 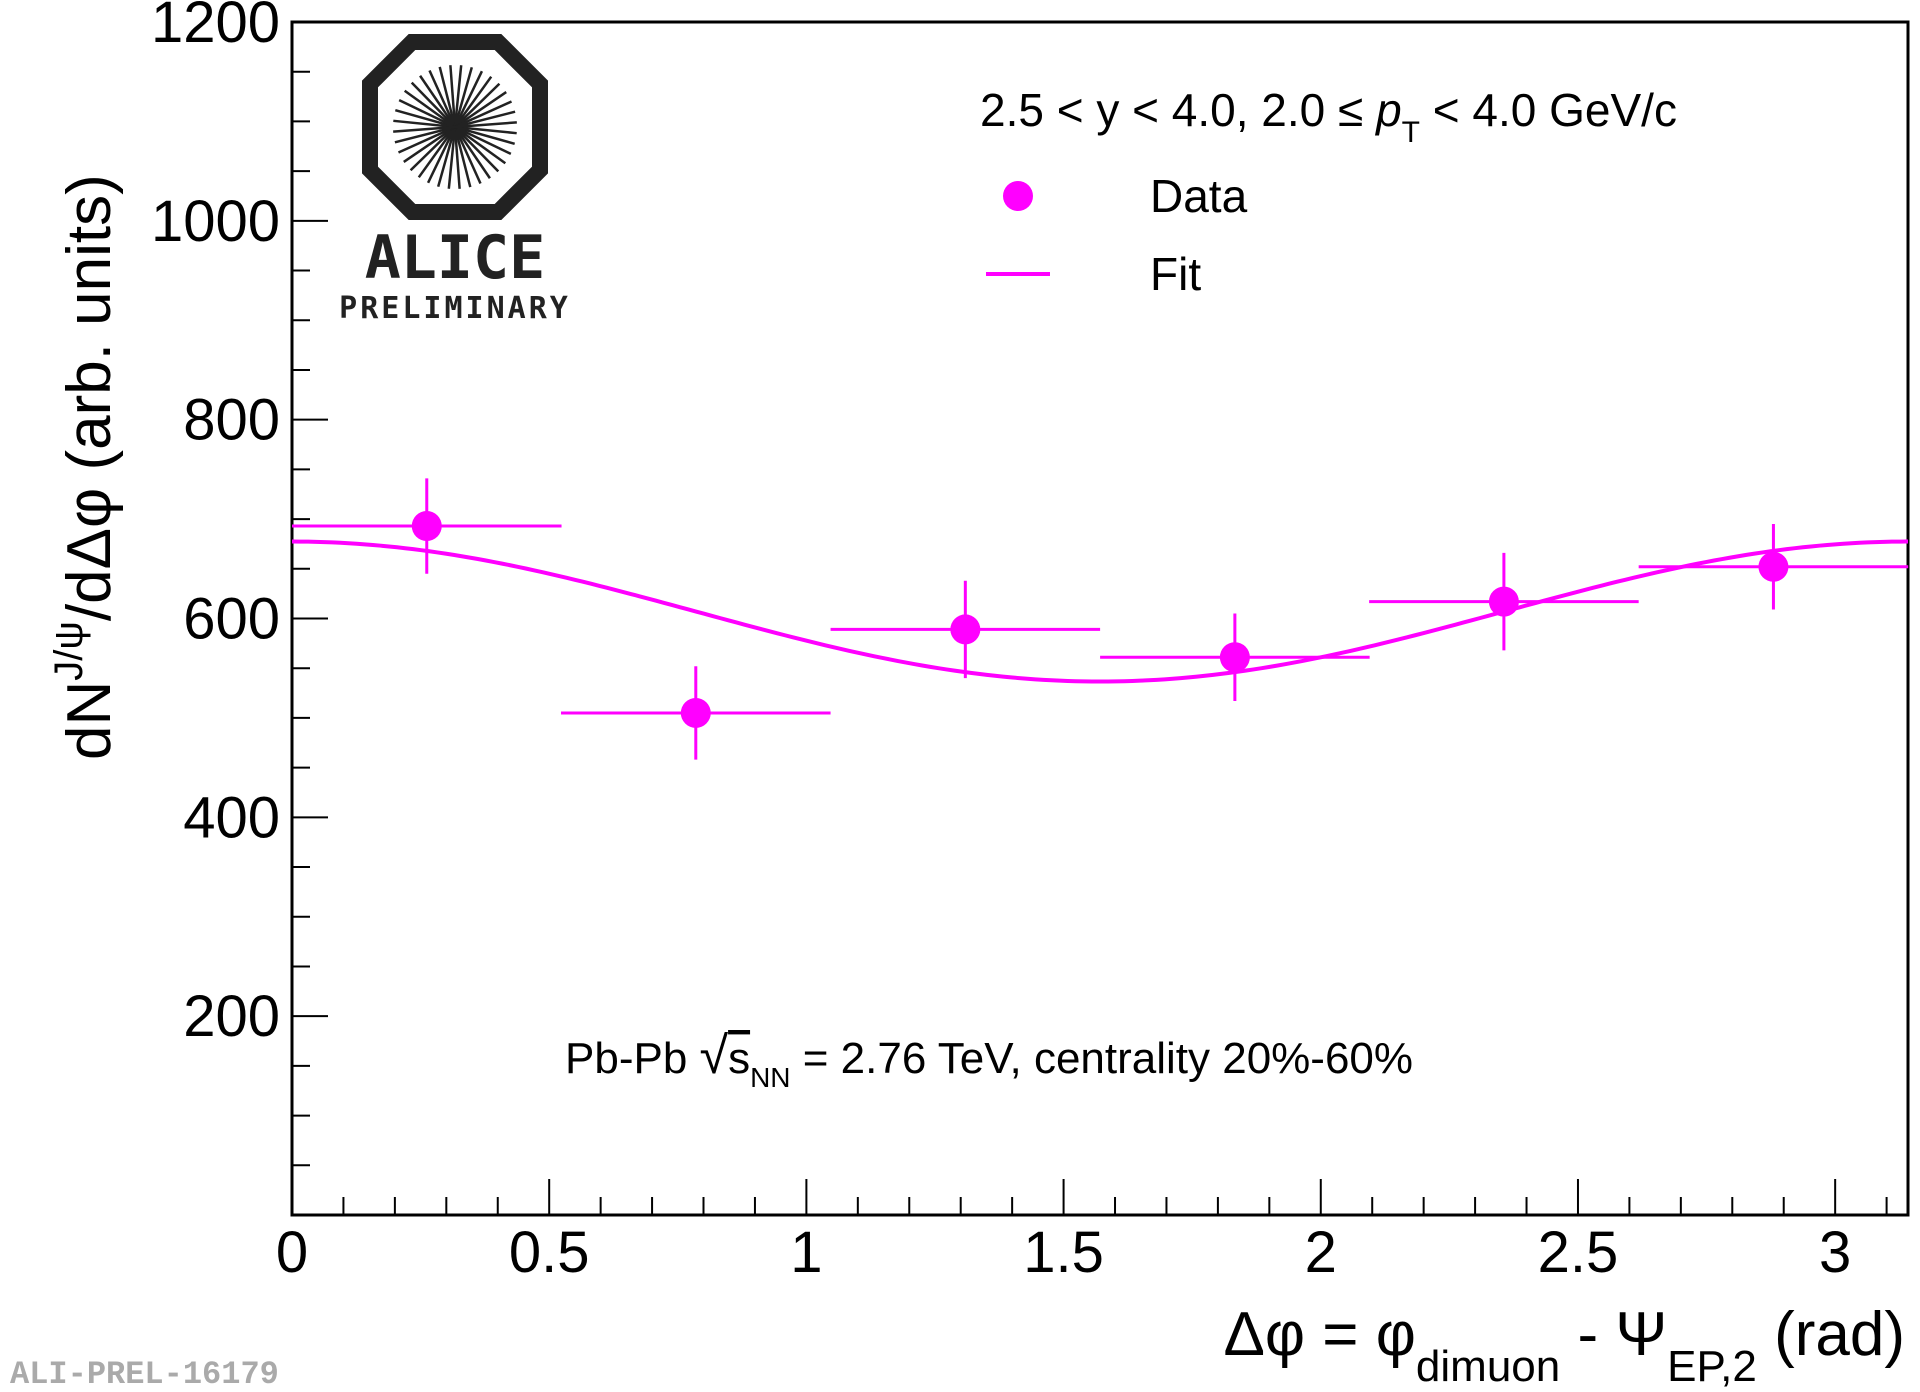 What do you see at coordinates (85, 467) in the screenshot?
I see `y-axis-title: dNJ/ψ/dΔφ (arb. units)` at bounding box center [85, 467].